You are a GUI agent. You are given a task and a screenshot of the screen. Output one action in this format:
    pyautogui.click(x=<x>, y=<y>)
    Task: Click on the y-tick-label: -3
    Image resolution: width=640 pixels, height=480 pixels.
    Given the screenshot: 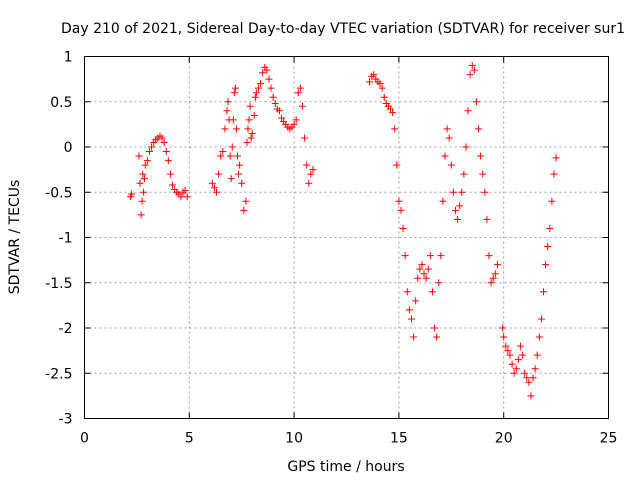 What is the action you would take?
    pyautogui.click(x=66, y=420)
    